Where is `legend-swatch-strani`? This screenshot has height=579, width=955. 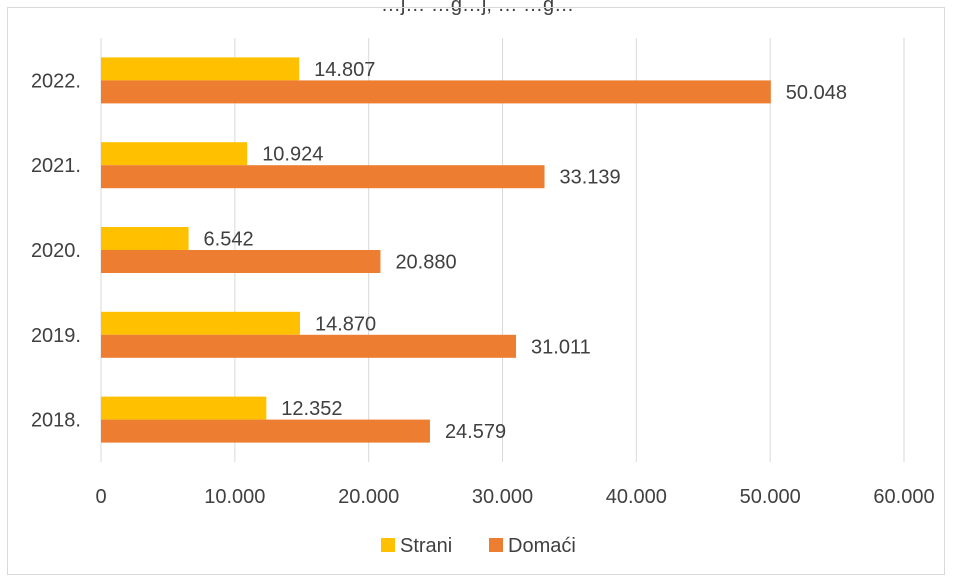 legend-swatch-strani is located at coordinates (388, 545).